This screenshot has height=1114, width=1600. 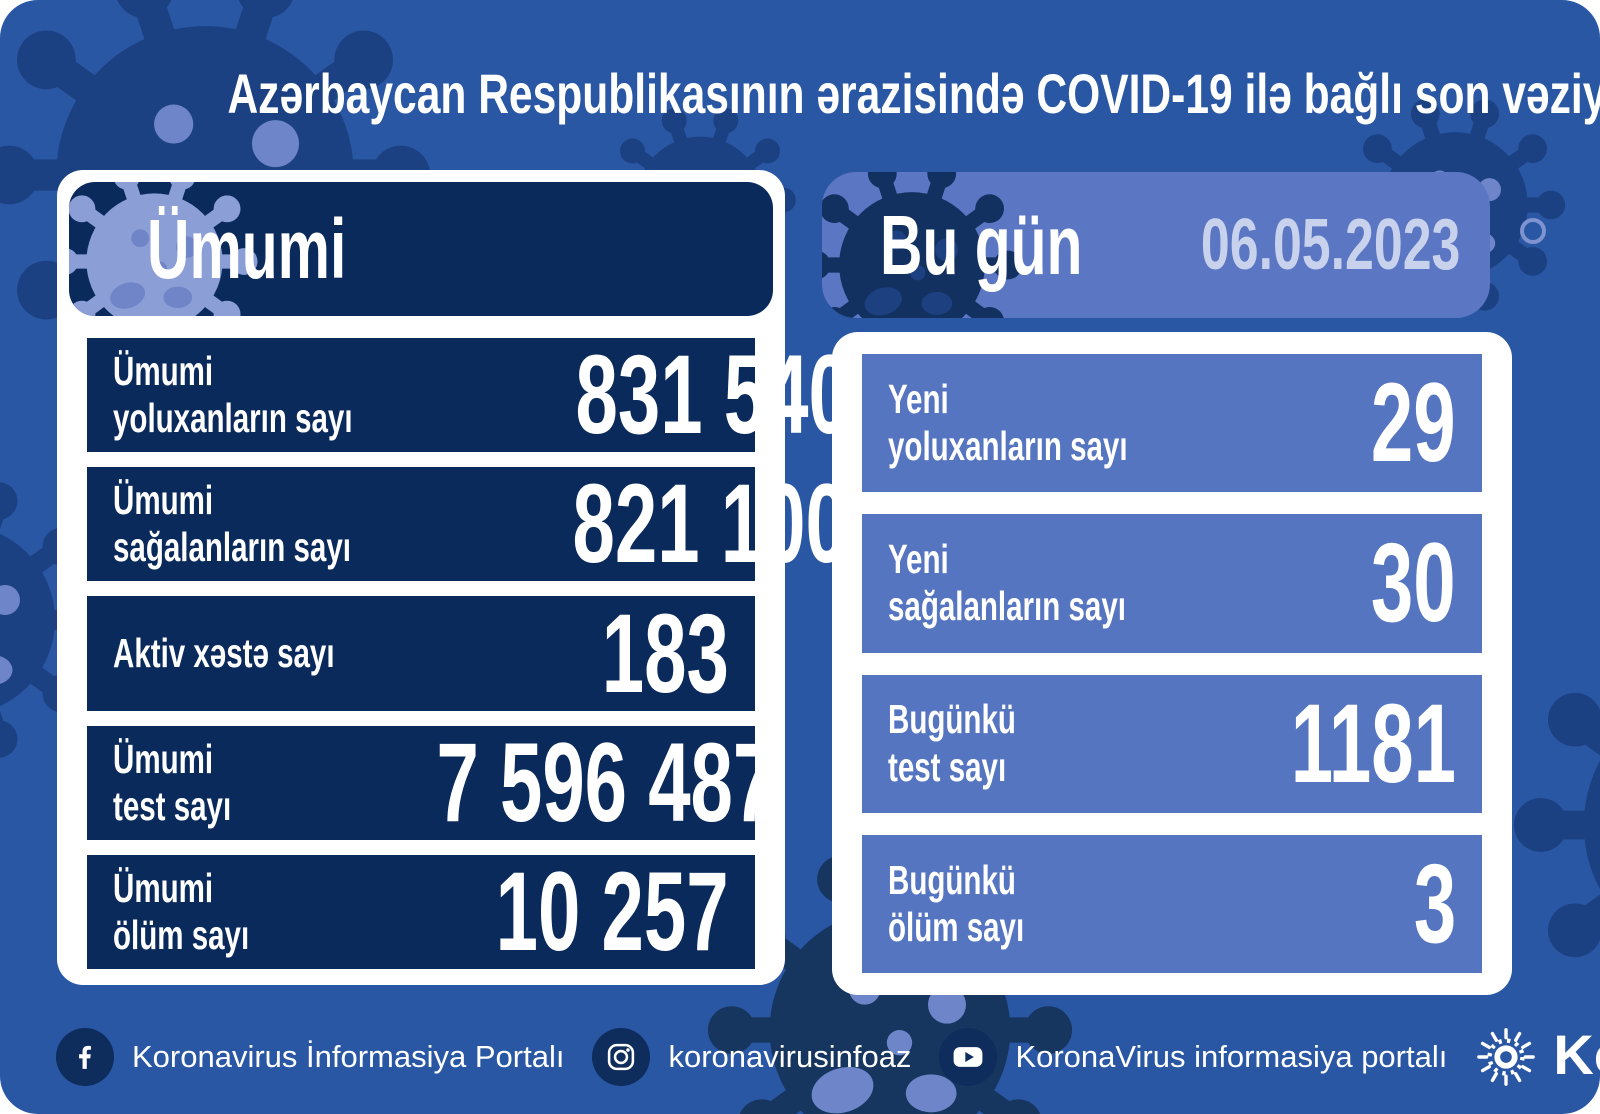 What do you see at coordinates (1373, 743) in the screenshot?
I see `stat-value: 1181` at bounding box center [1373, 743].